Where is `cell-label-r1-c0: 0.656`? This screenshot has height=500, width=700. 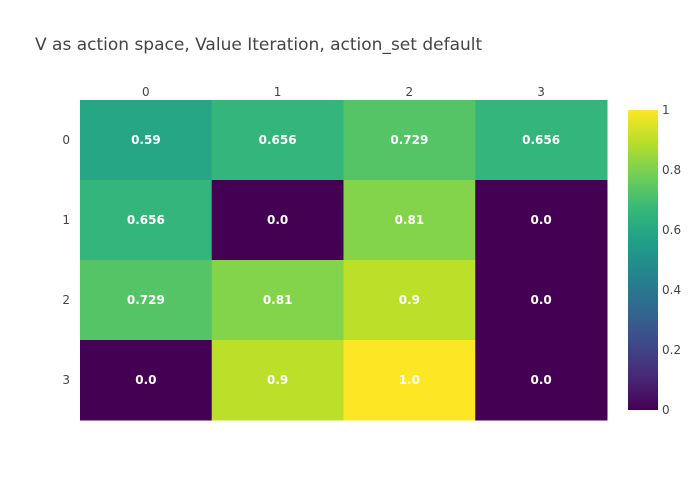
cell-label-r1-c0: 0.656 is located at coordinates (146, 220).